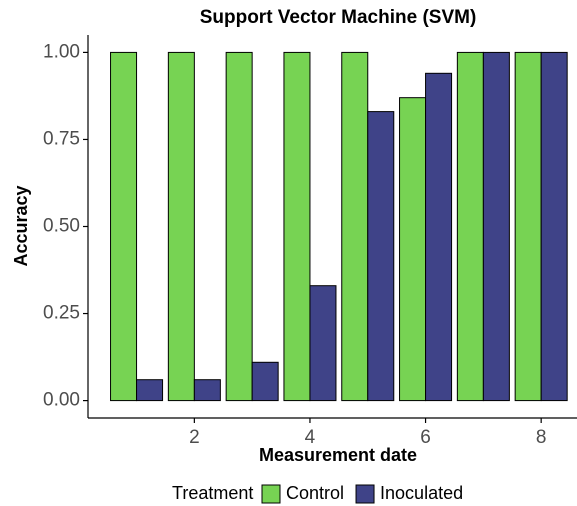 The height and width of the screenshot is (506, 577). I want to click on x-tick-label: 4, so click(310, 437).